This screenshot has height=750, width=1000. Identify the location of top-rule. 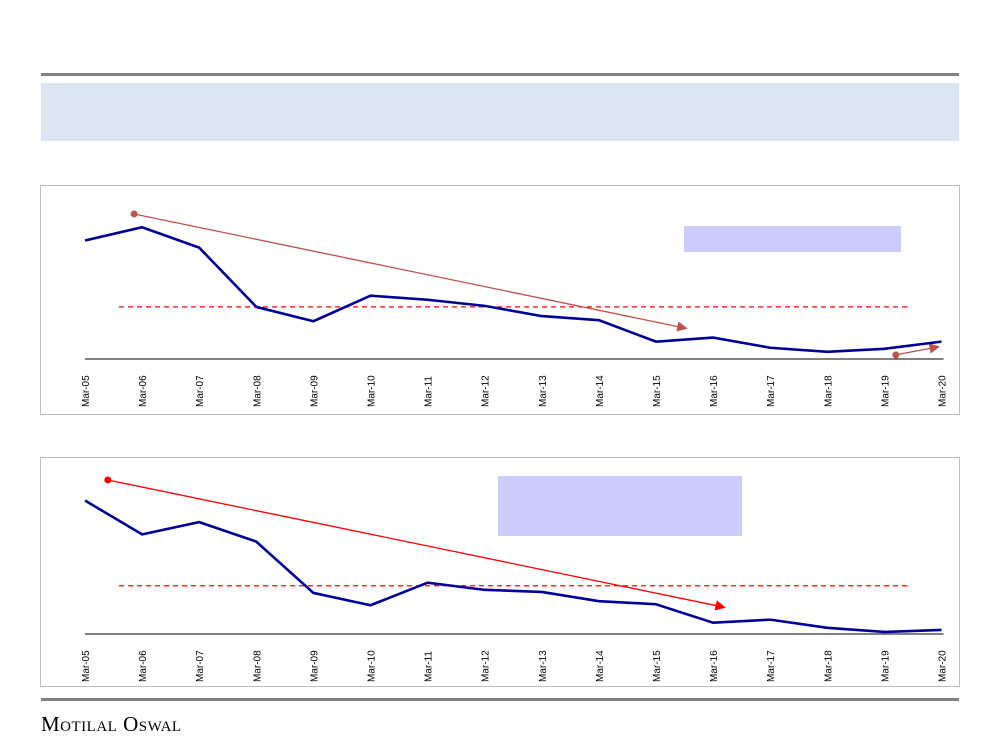
(500, 74).